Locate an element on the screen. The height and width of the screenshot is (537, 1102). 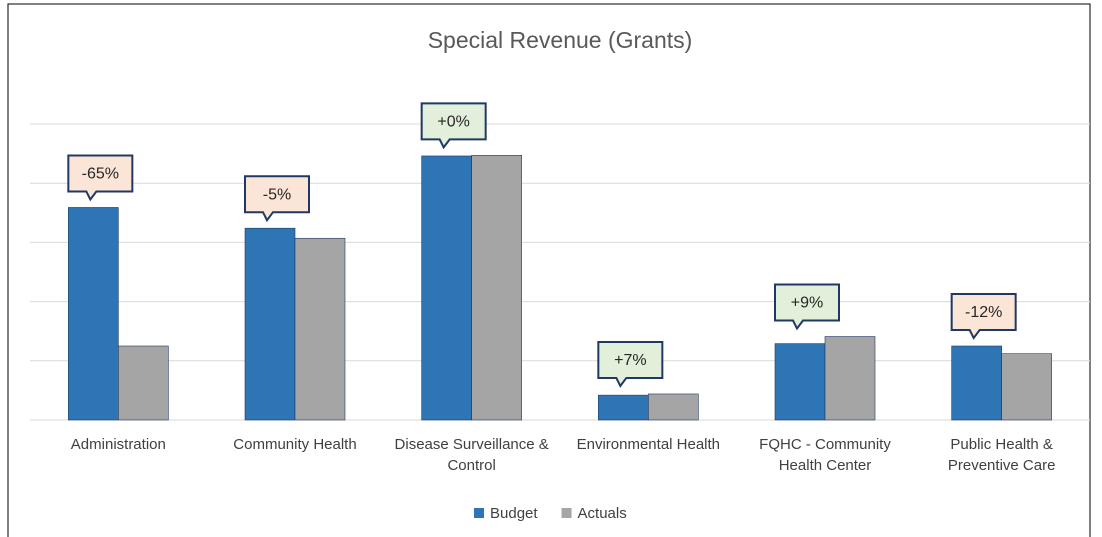
x-tick-label: Disease Surveillance & Control is located at coordinates (471, 455).